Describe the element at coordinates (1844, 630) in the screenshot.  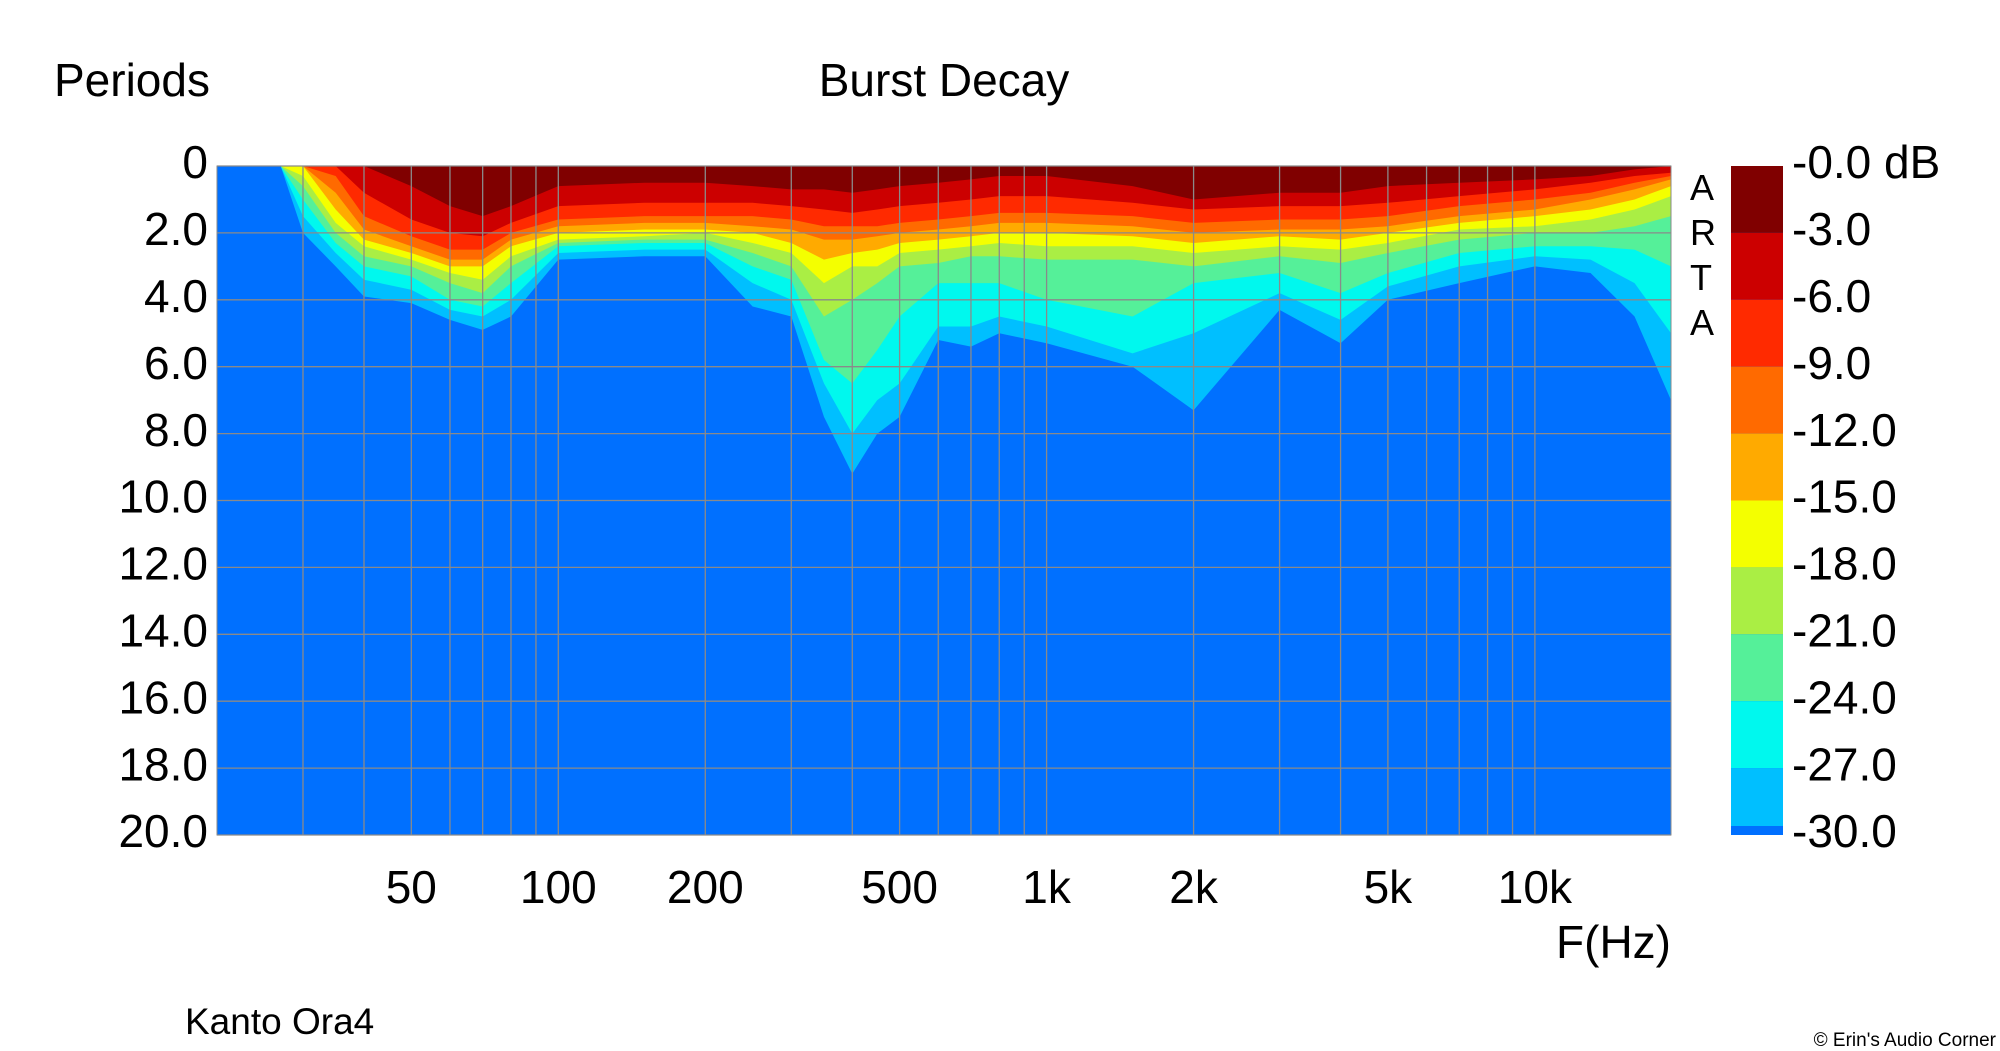
I see `colorbar-label: -21.0` at that location.